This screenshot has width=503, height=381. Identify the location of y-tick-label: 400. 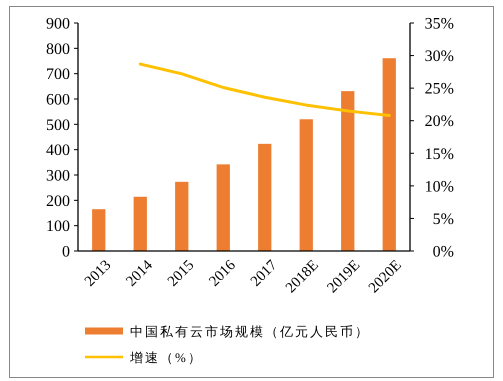
(58, 151).